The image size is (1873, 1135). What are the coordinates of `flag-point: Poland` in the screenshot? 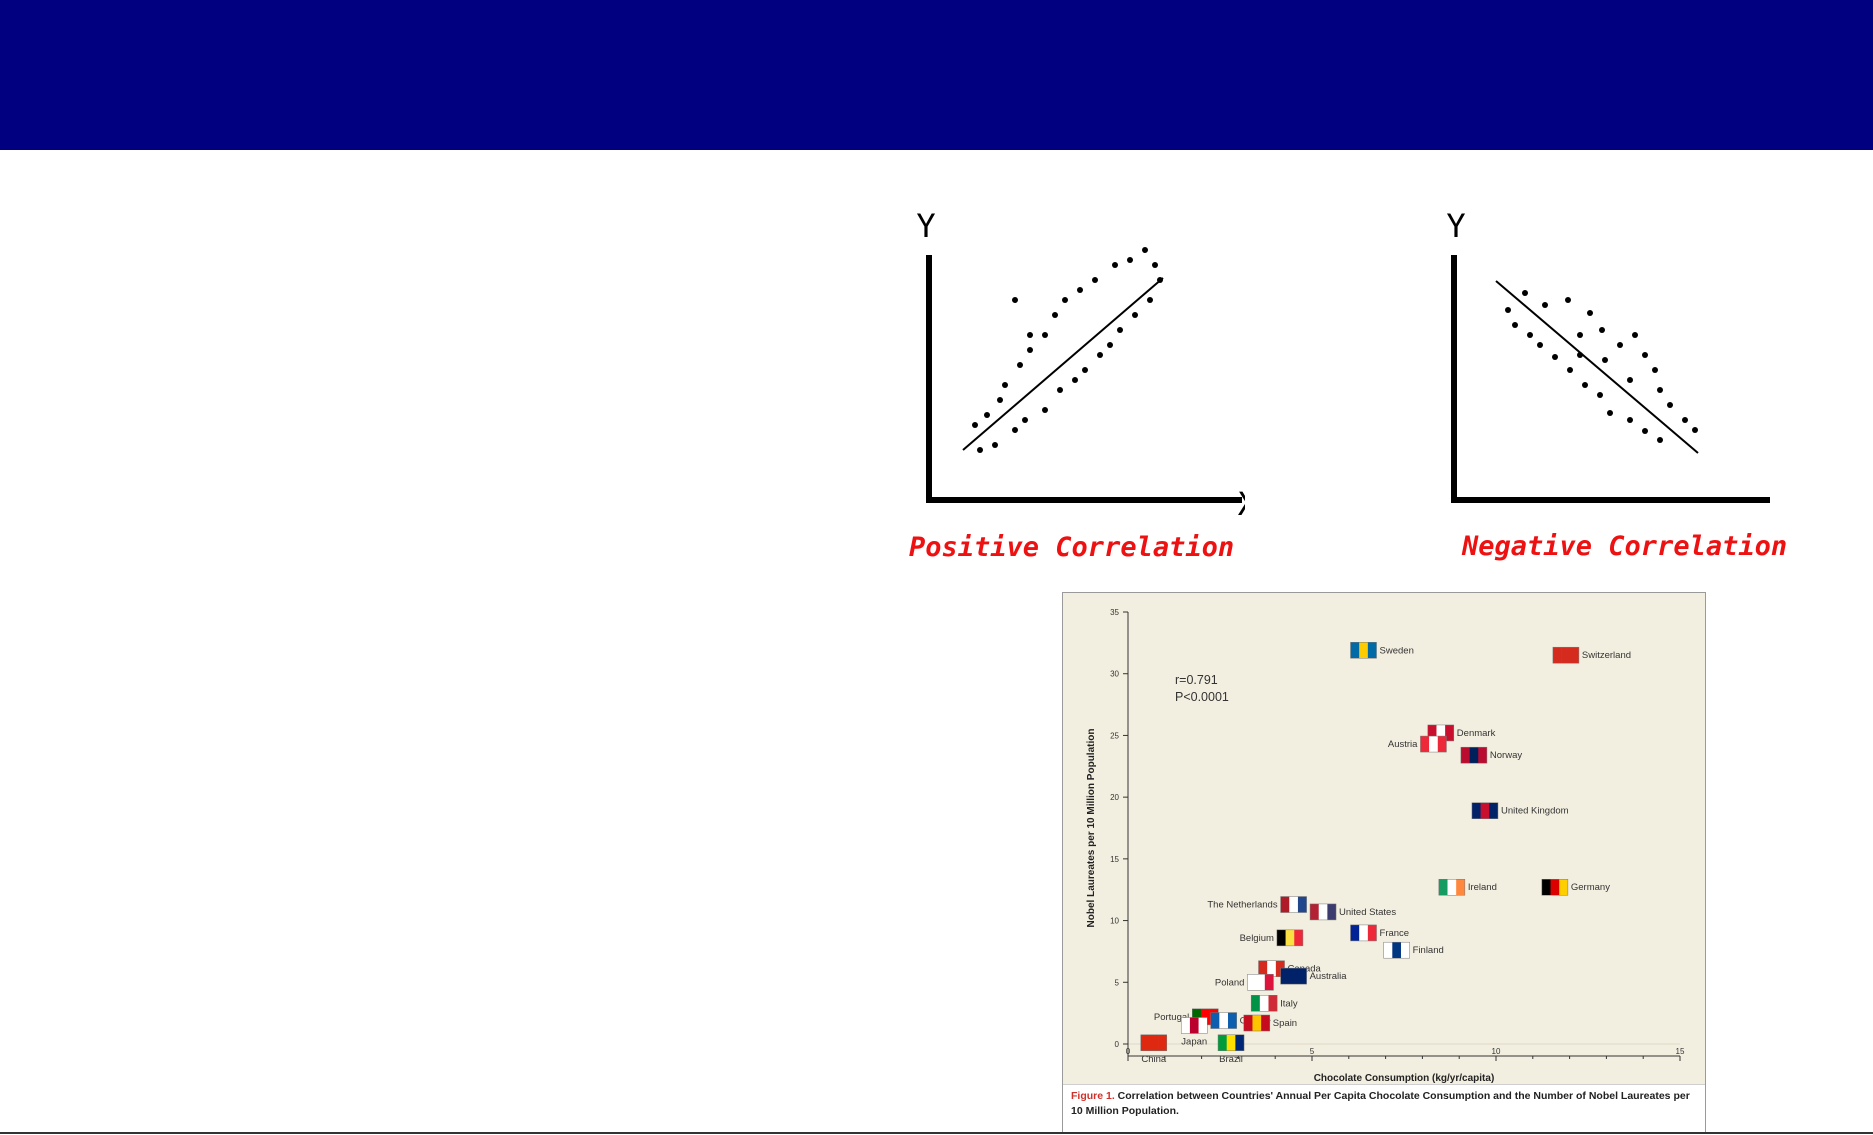 It's located at (1244, 982).